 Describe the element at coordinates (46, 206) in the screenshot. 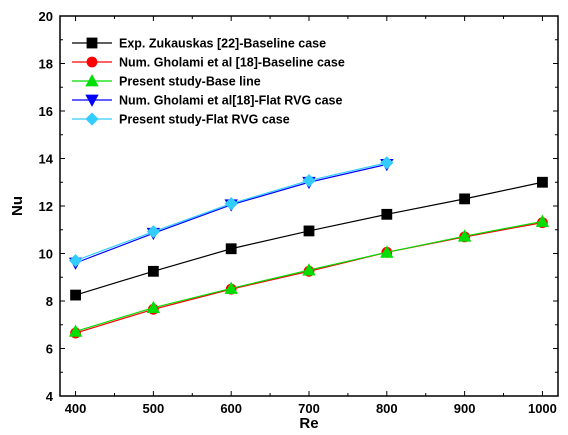

I see `y-tick-label: 12` at that location.